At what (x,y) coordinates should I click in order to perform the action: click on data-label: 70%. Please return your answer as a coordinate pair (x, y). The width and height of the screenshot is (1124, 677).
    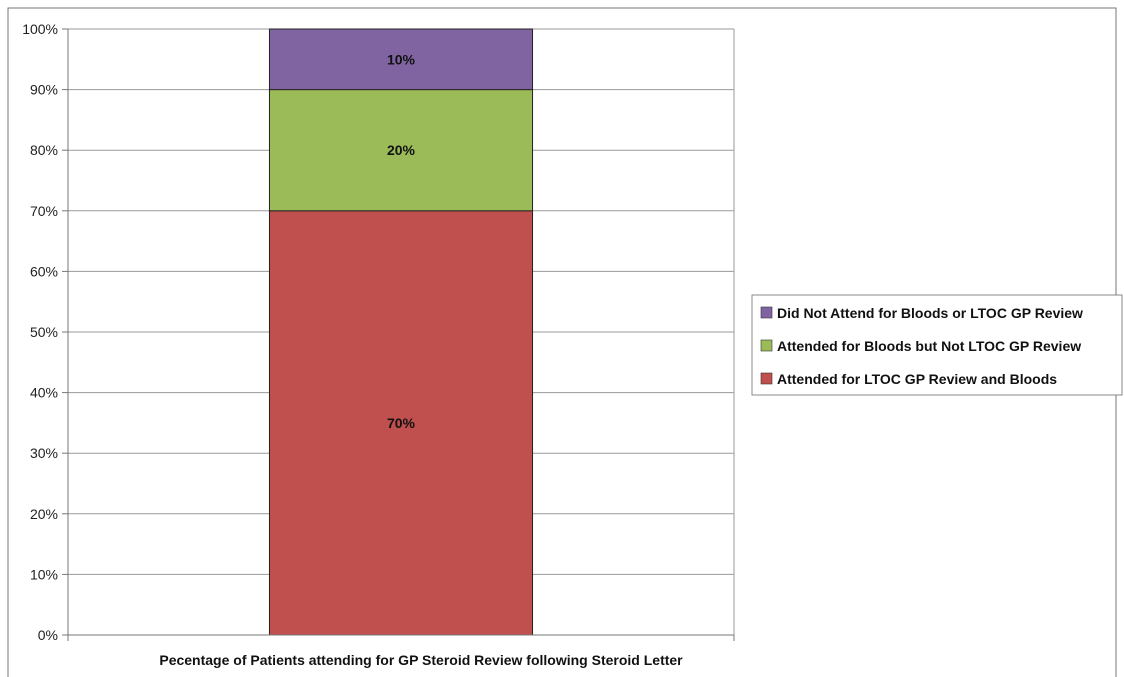
    Looking at the image, I should click on (401, 423).